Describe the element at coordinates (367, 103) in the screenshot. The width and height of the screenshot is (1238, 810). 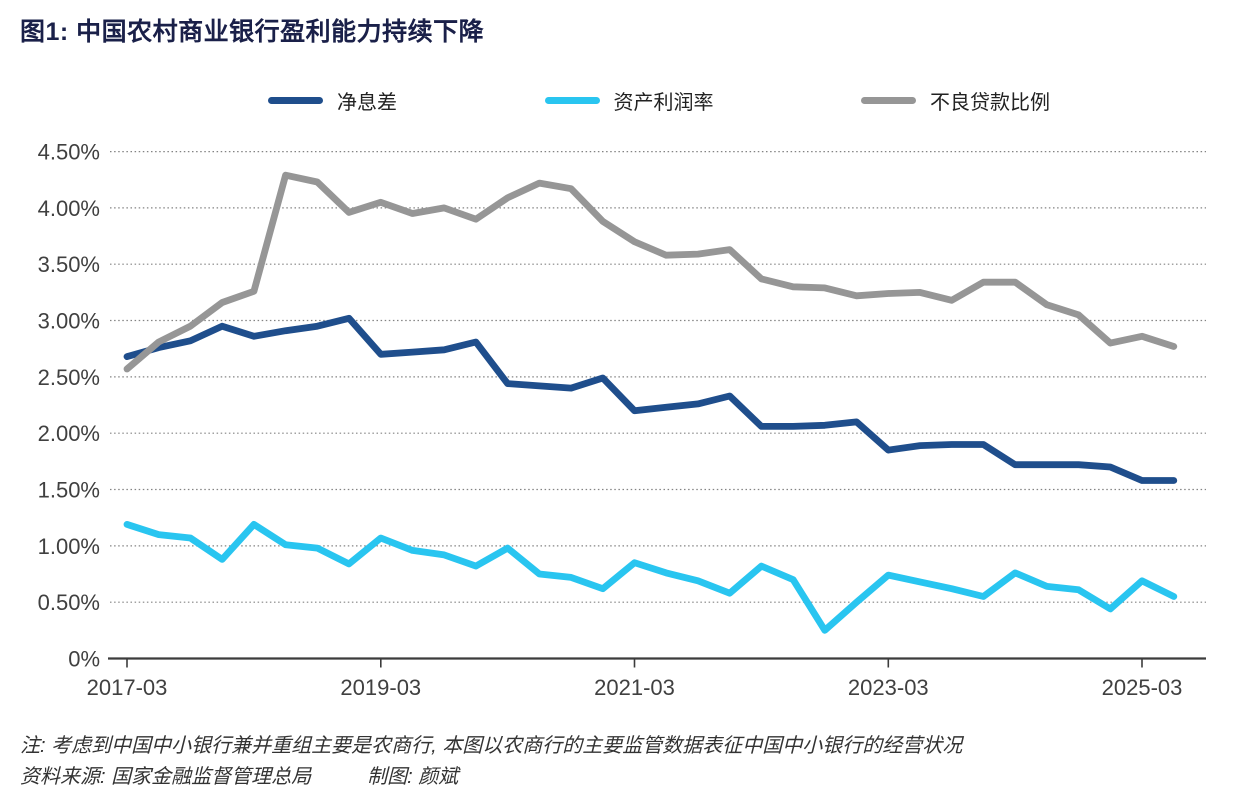
I see `legend-label-net-interest-margin: 净息差` at that location.